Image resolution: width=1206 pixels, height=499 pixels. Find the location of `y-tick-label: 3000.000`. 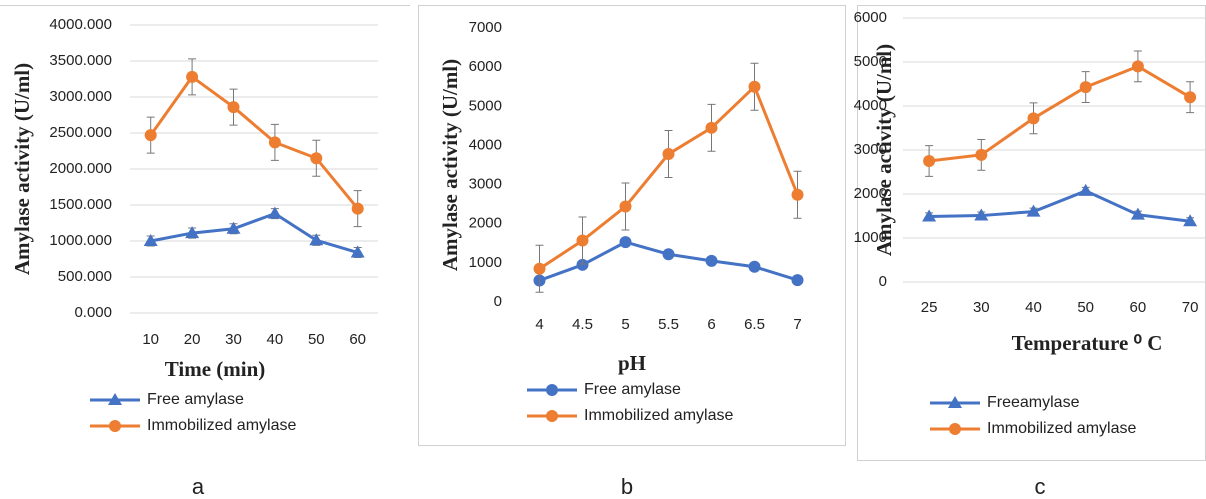

y-tick-label: 3000.000 is located at coordinates (80, 96).